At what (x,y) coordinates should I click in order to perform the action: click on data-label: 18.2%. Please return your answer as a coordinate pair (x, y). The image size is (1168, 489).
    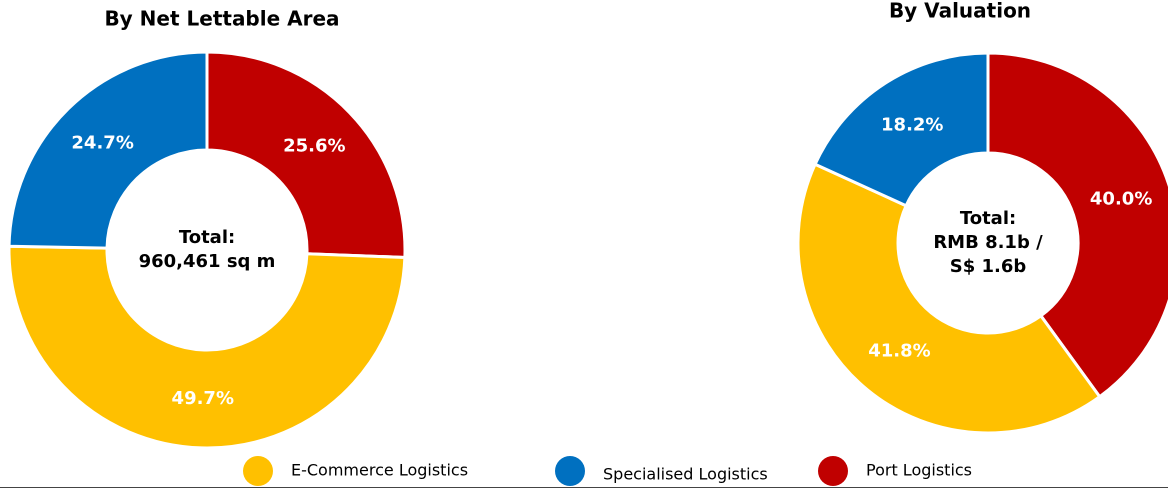
    Looking at the image, I should click on (912, 124).